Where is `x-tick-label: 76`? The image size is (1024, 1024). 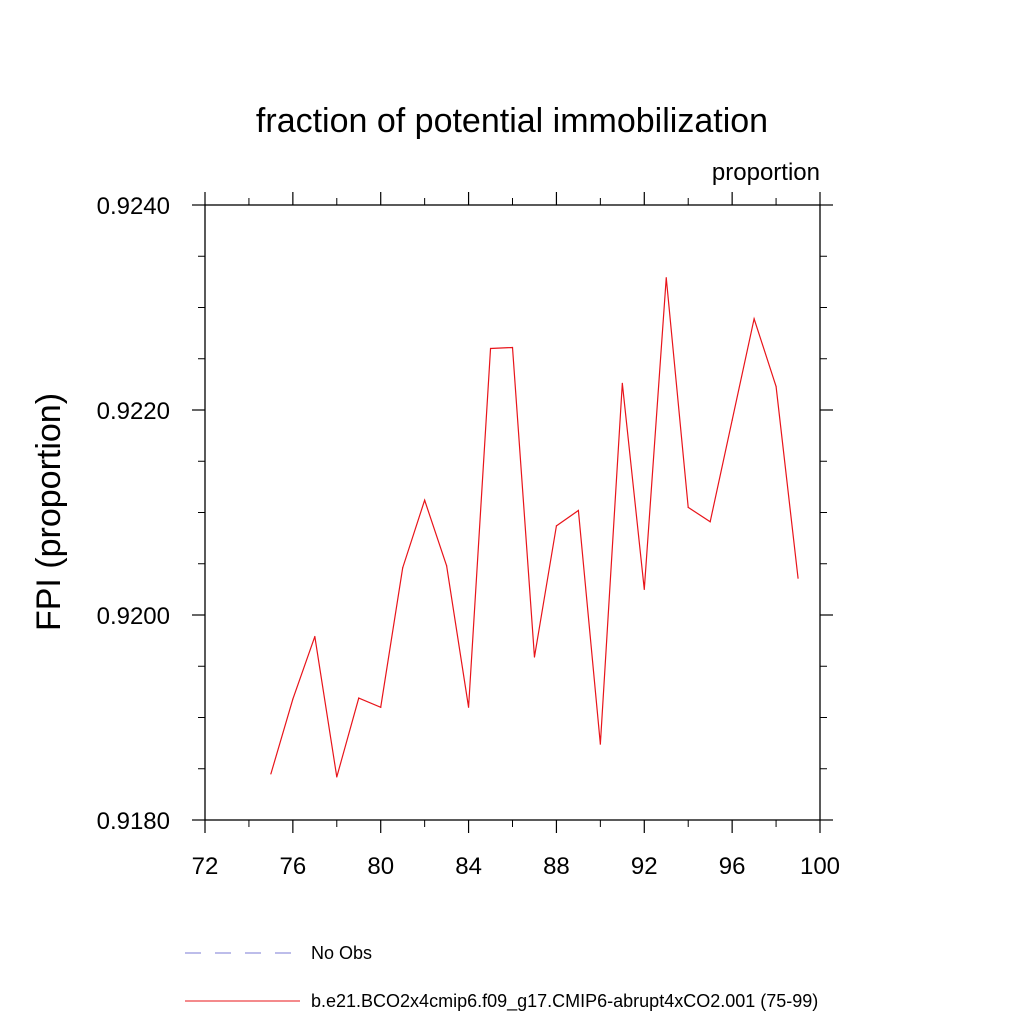
x-tick-label: 76 is located at coordinates (293, 866).